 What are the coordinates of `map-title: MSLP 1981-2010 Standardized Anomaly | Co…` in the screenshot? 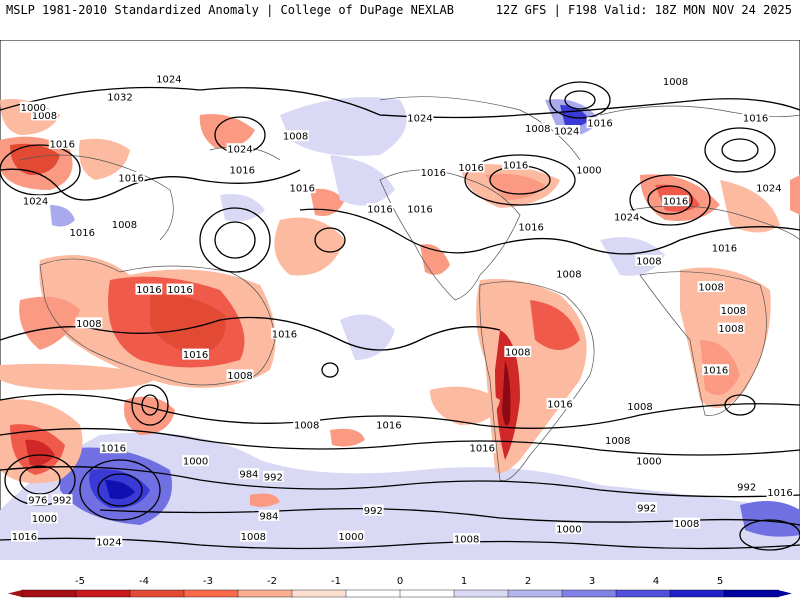 It's located at (230, 10).